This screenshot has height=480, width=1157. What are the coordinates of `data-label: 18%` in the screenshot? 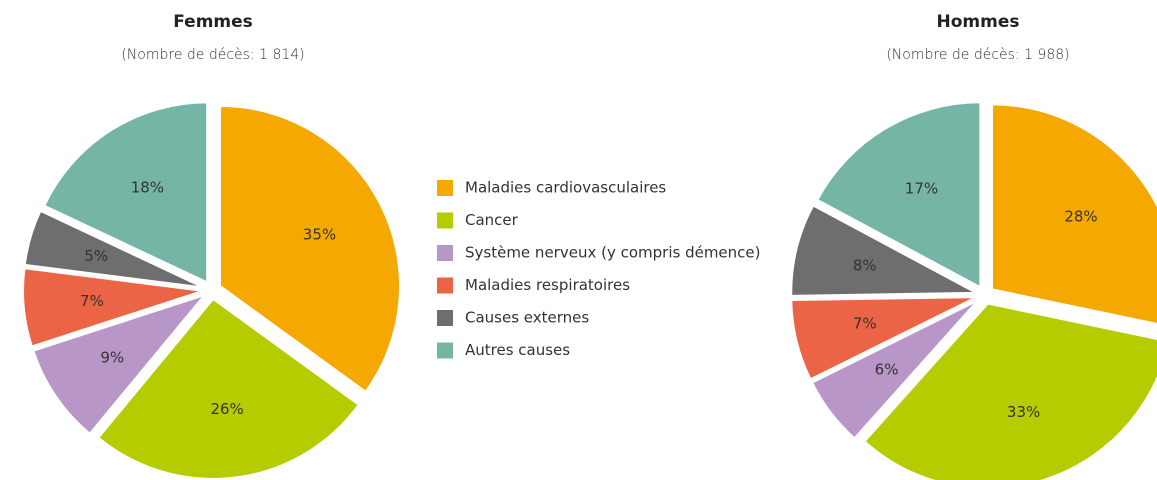 It's located at (147, 188).